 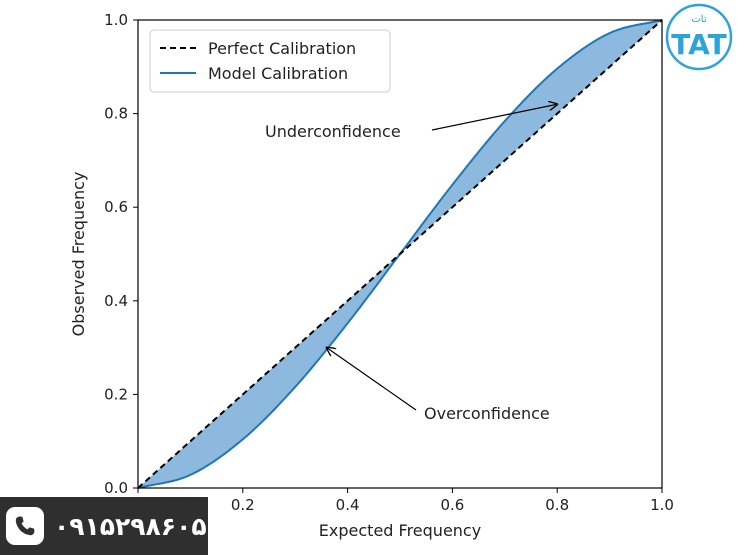 I want to click on y-tick-label: 0.4, so click(x=116, y=301).